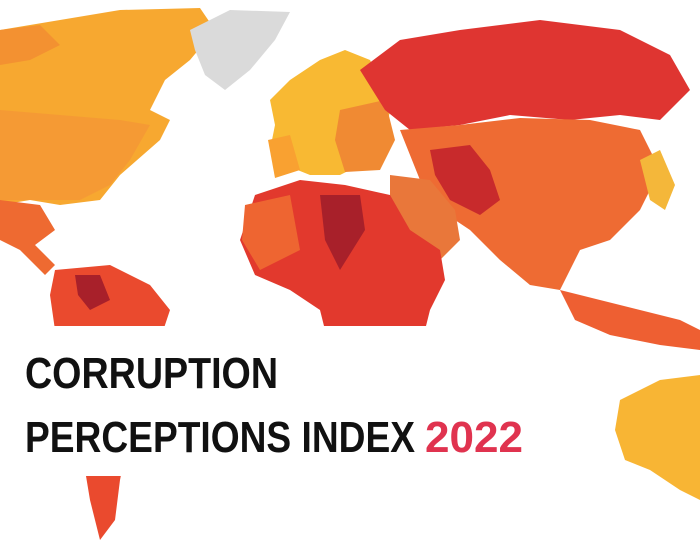  Describe the element at coordinates (630, 320) in the screenshot. I see `southeast-asia` at that location.